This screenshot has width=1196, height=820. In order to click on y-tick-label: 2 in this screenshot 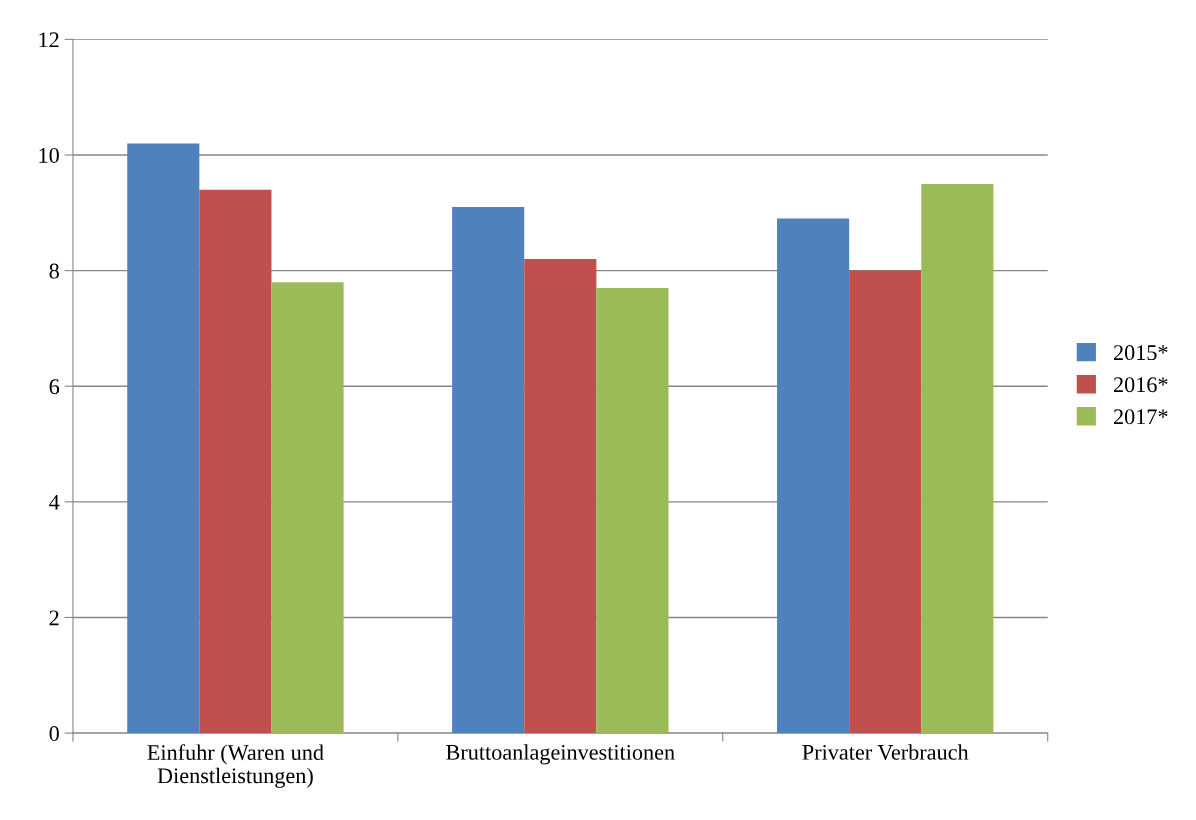, I will do `click(54, 618)`.